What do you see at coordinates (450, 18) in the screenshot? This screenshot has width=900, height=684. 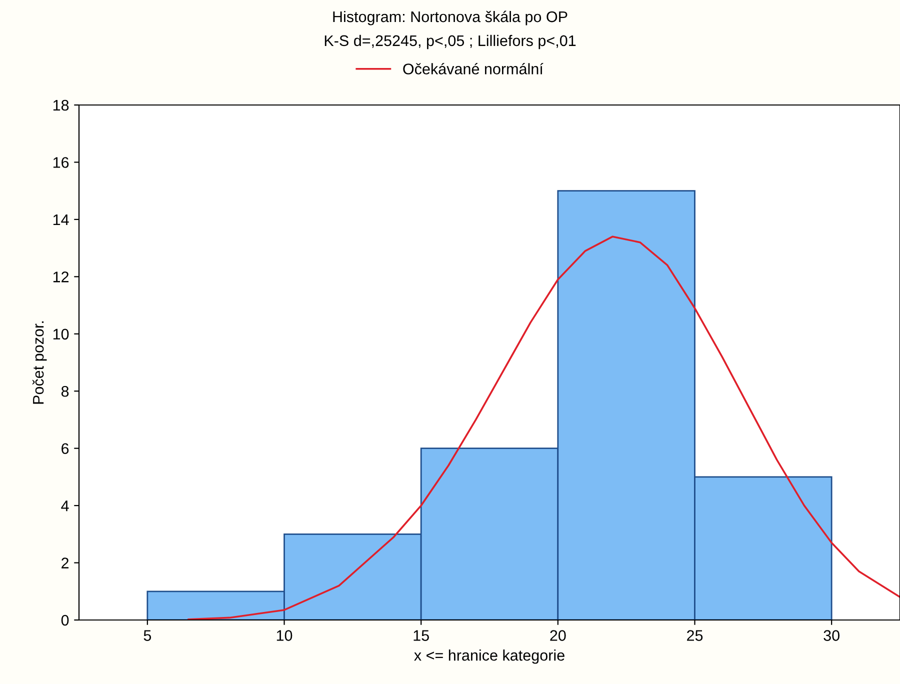 I see `chart-title: Histogram: Nortonova škála po OP` at bounding box center [450, 18].